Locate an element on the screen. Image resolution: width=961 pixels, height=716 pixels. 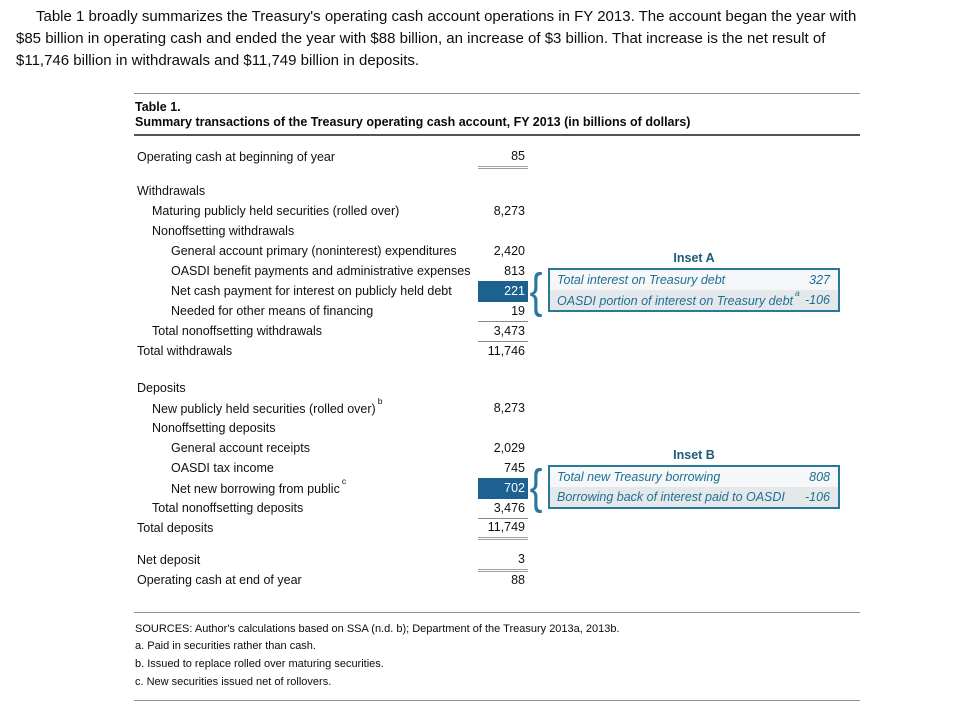
row-label: Withdrawals is located at coordinates (171, 191).